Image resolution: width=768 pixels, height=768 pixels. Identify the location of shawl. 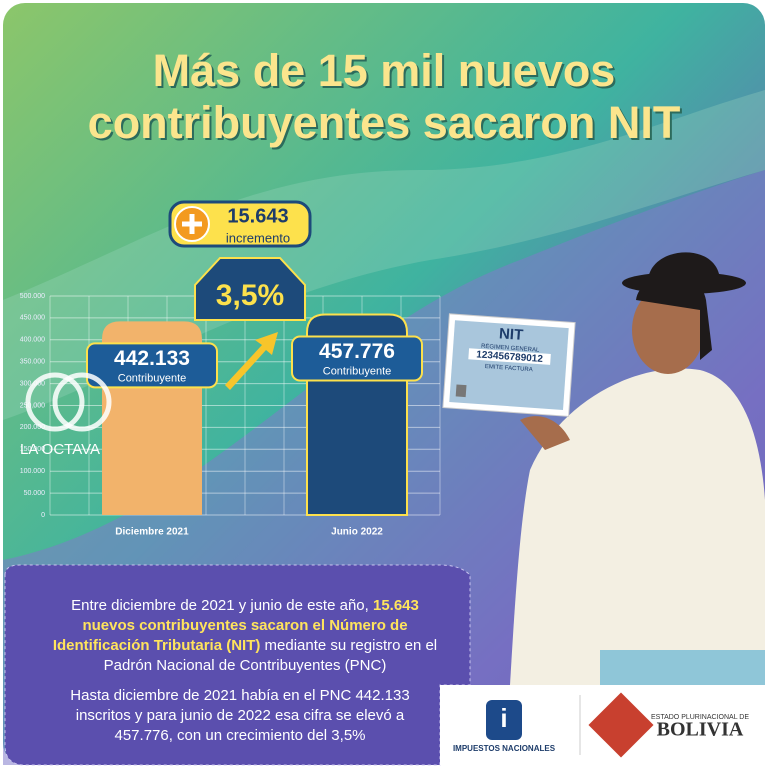
(637, 526).